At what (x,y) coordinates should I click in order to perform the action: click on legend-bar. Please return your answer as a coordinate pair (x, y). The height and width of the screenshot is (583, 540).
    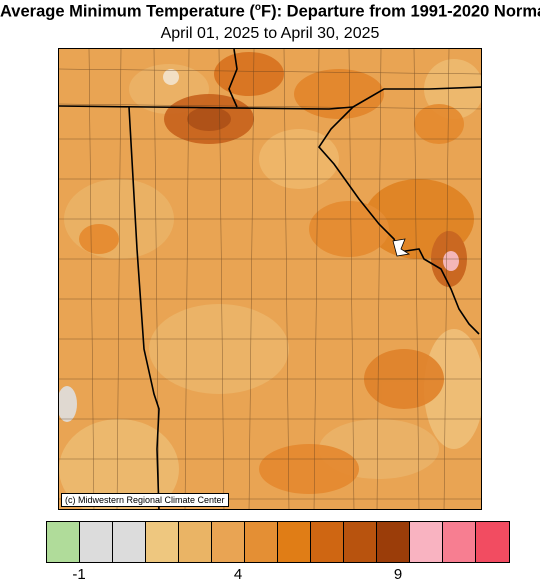
    Looking at the image, I should click on (278, 542).